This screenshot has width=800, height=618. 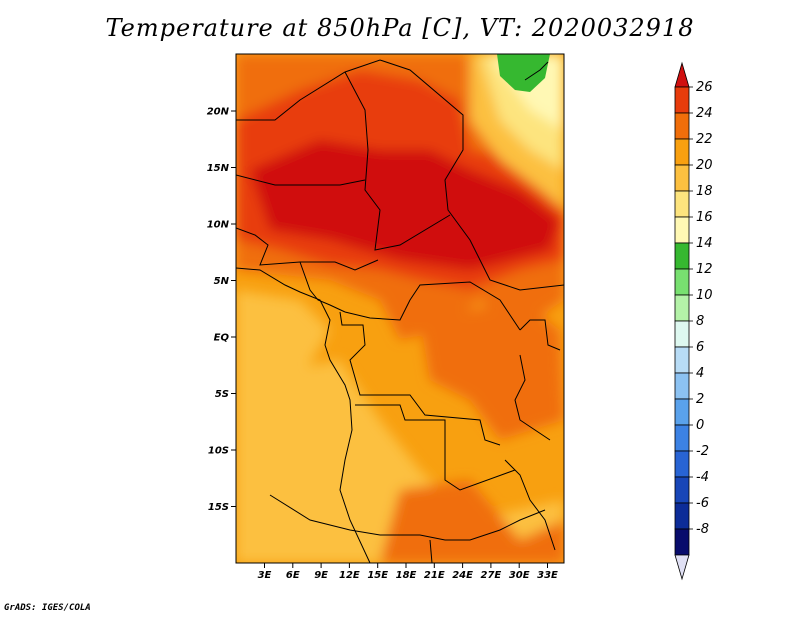 What do you see at coordinates (462, 575) in the screenshot?
I see `lon-label: 24E` at bounding box center [462, 575].